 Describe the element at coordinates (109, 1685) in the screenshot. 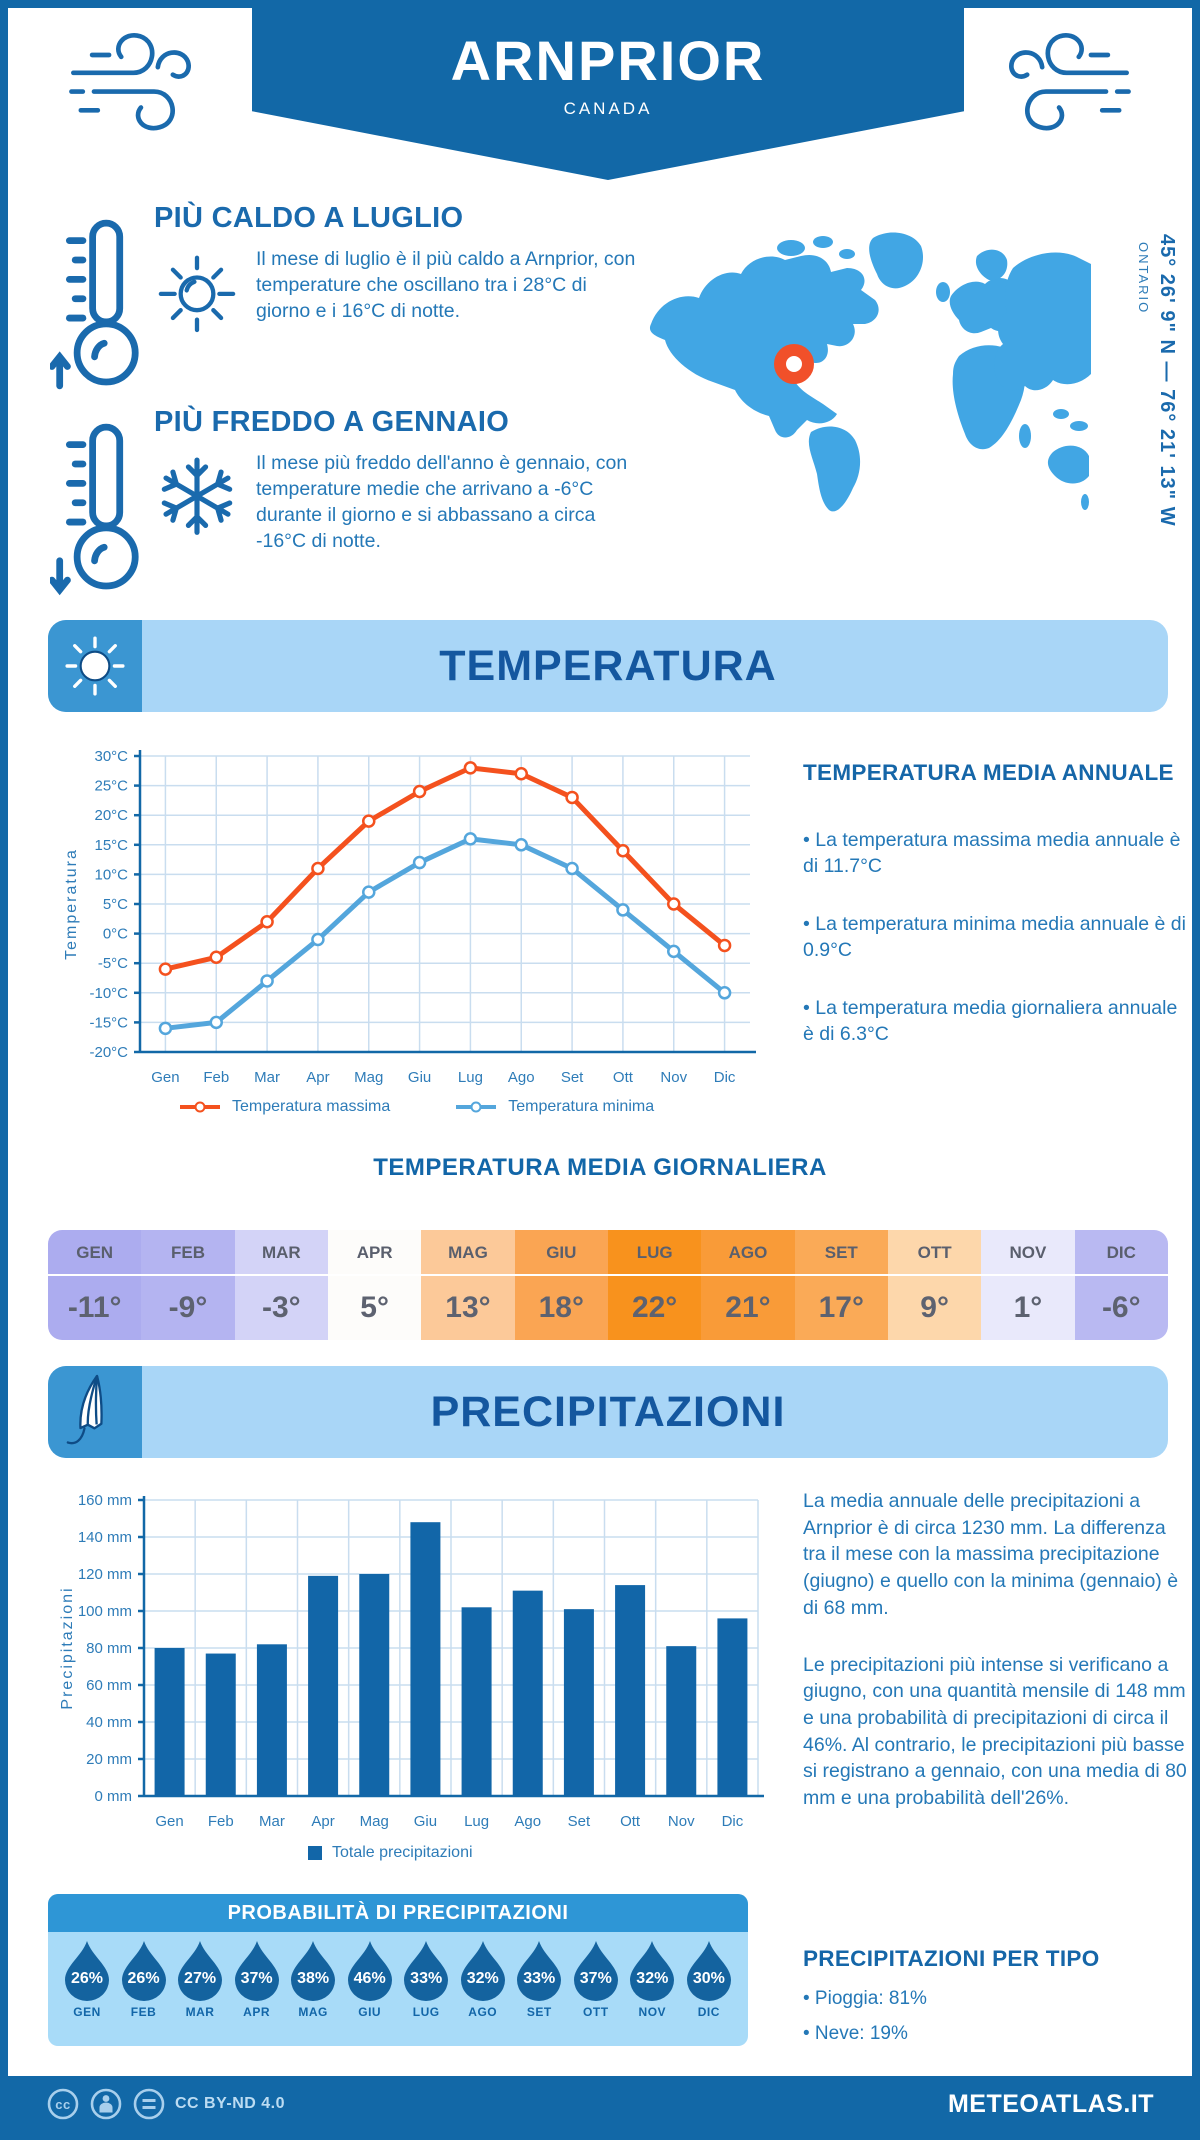

I see `svg-text: 60 mm` at that location.